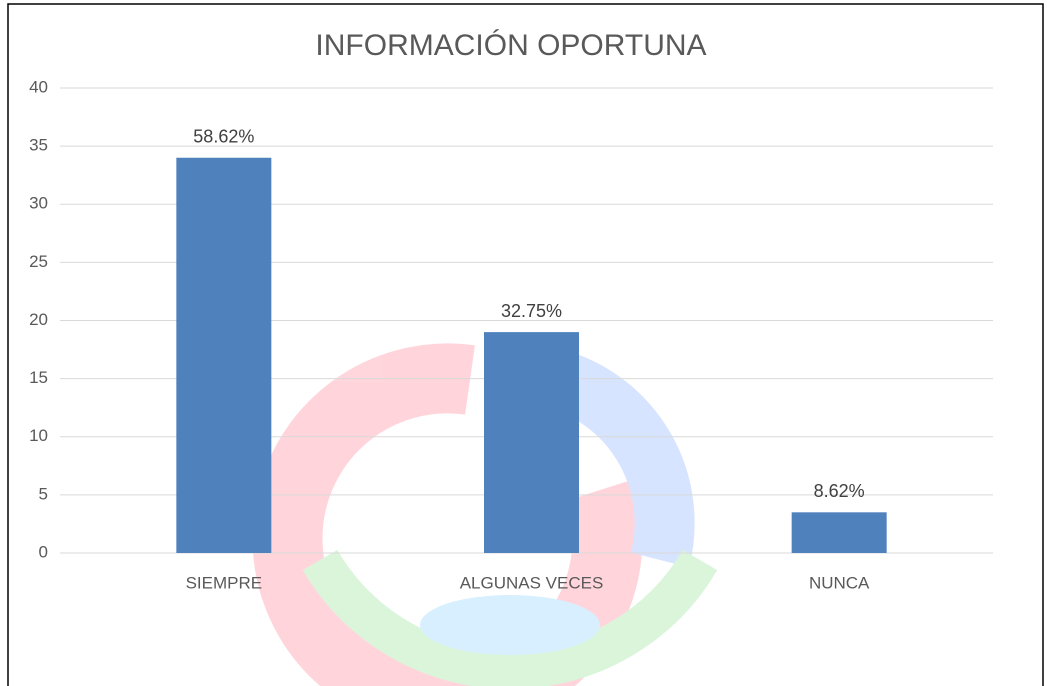 The image size is (1047, 686). Describe the element at coordinates (510, 45) in the screenshot. I see `chart-title: INFORMACIÓN OPORTUNA` at that location.